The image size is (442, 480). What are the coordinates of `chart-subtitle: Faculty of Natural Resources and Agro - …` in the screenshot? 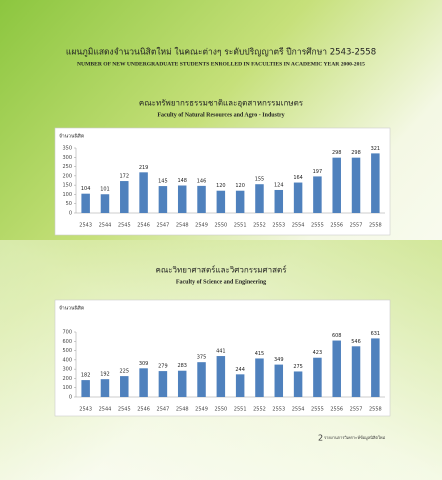 It's located at (220, 115).